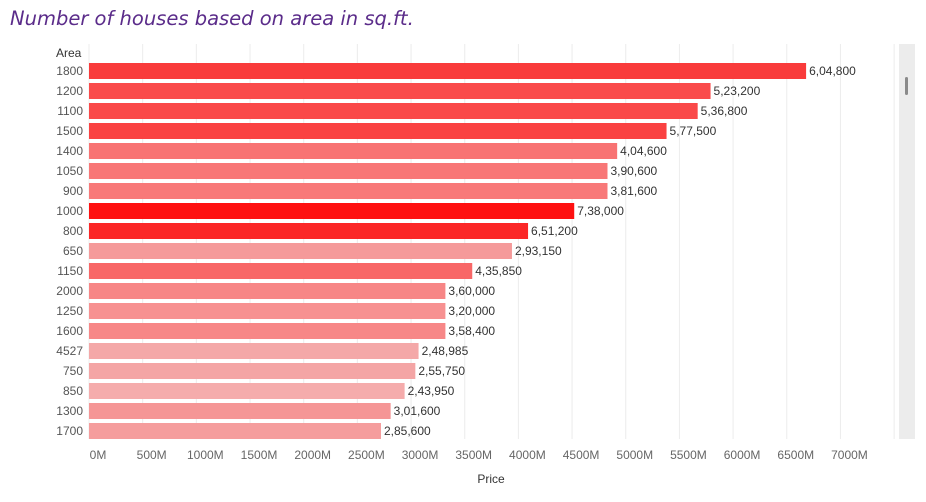 This screenshot has height=502, width=926. Describe the element at coordinates (69, 53) in the screenshot. I see `y-axis-title: Area` at that location.